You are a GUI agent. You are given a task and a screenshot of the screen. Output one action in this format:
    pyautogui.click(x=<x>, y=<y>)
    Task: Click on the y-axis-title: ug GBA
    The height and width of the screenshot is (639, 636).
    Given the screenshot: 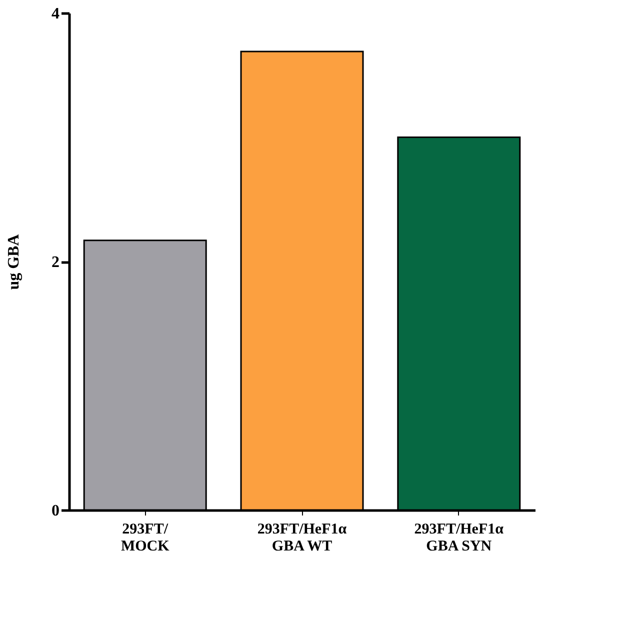 What is the action you would take?
    pyautogui.click(x=14, y=262)
    